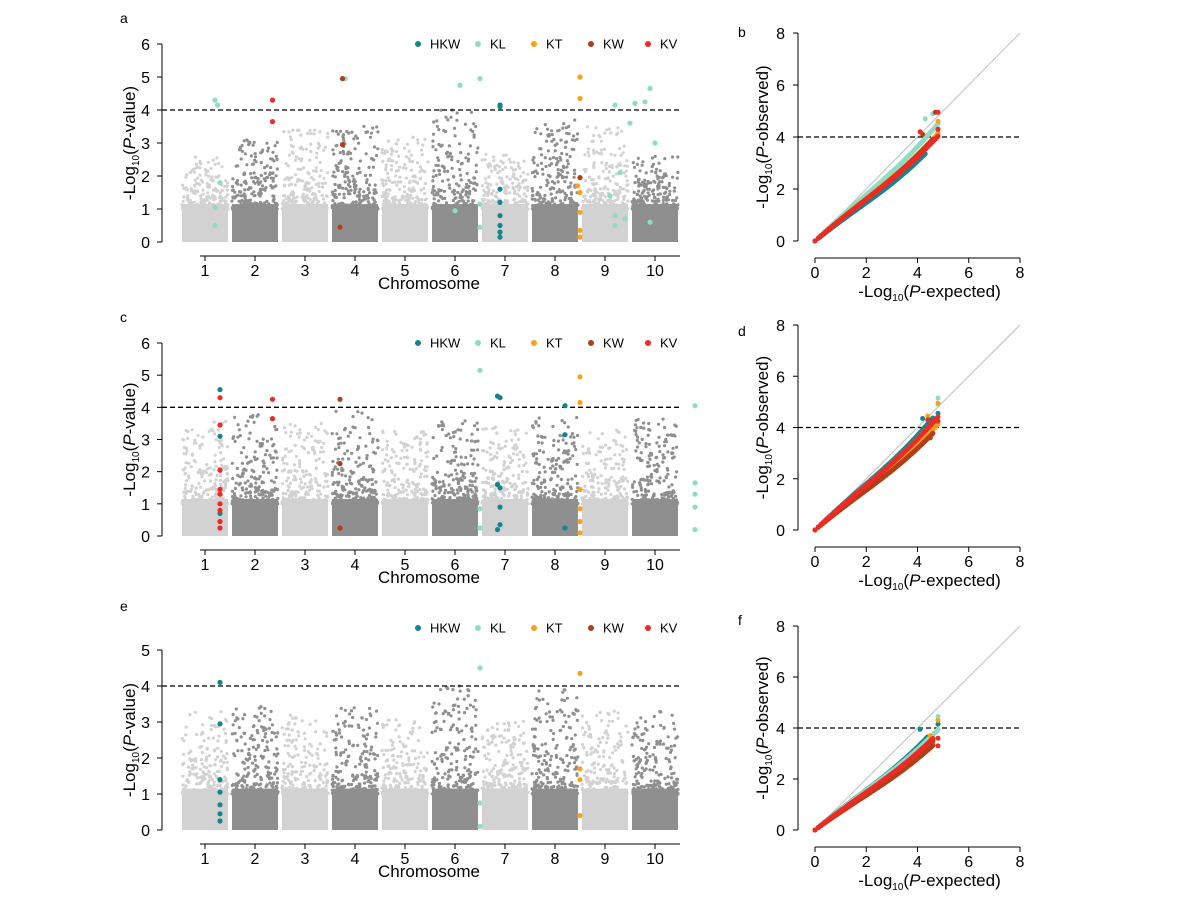 This screenshot has width=1190, height=915. Describe the element at coordinates (498, 44) in the screenshot. I see `legend-label-kl: KL` at that location.